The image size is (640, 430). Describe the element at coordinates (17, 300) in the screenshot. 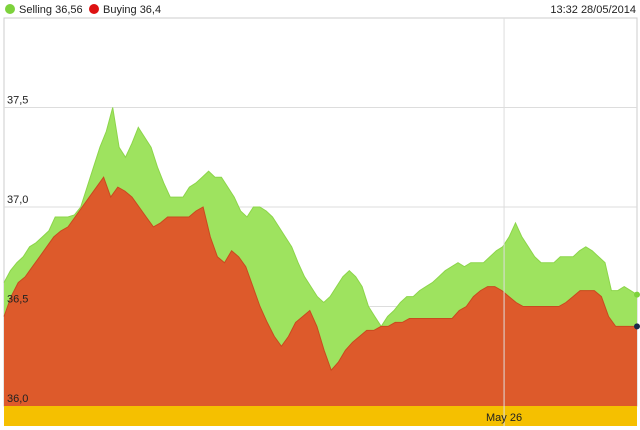

I see `y-tick-label: 36,5` at that location.